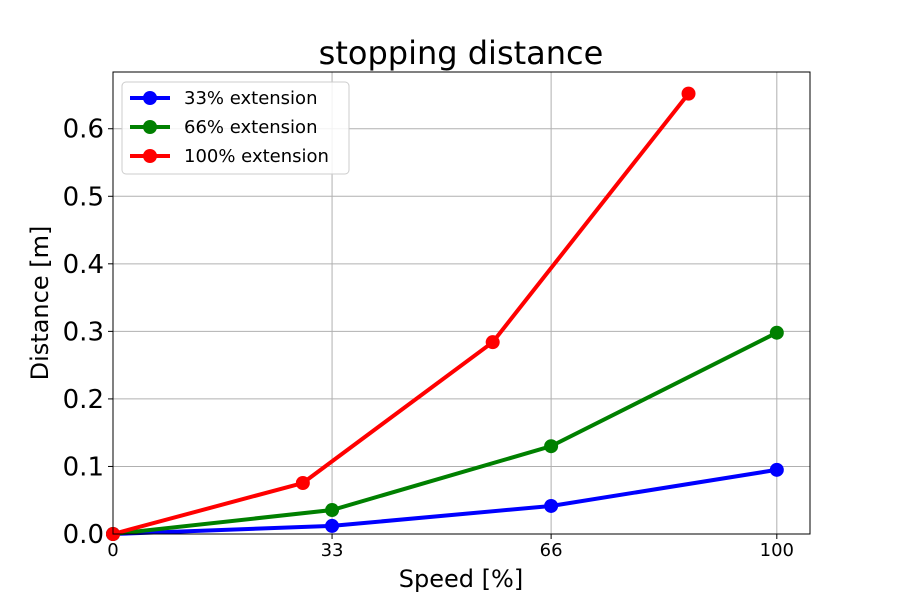 The image size is (900, 600). What do you see at coordinates (83, 467) in the screenshot?
I see `y-tick-label: 0.1` at bounding box center [83, 467].